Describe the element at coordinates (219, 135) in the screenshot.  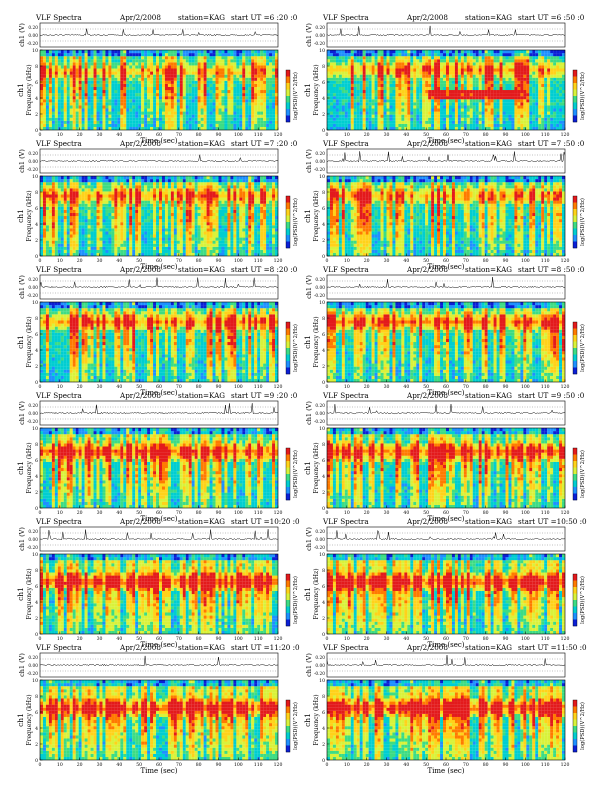
I see `x-tick-label: 90` at that location.